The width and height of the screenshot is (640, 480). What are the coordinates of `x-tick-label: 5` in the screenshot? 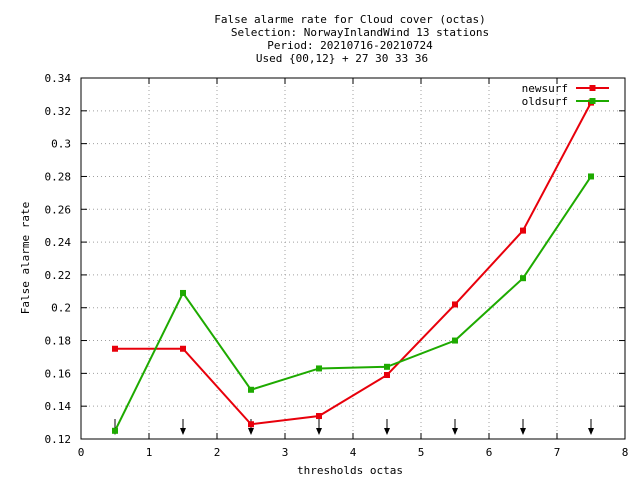 It's located at (421, 452).